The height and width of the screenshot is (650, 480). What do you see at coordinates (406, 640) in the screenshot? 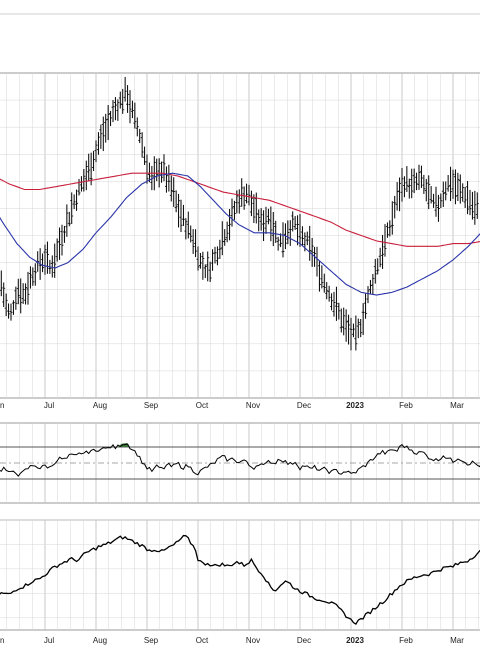
I see `relative-x-tick-label: Feb` at bounding box center [406, 640].